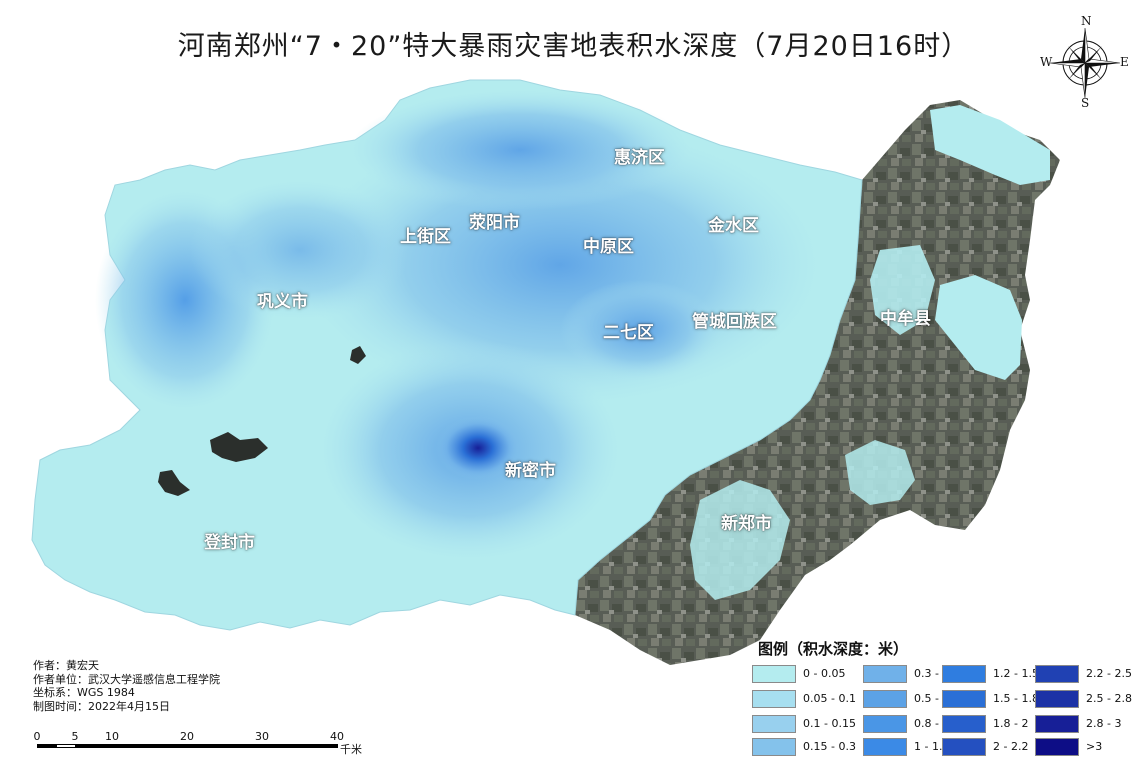 The image size is (1147, 768). I want to click on scale-tick-20: 20, so click(187, 736).